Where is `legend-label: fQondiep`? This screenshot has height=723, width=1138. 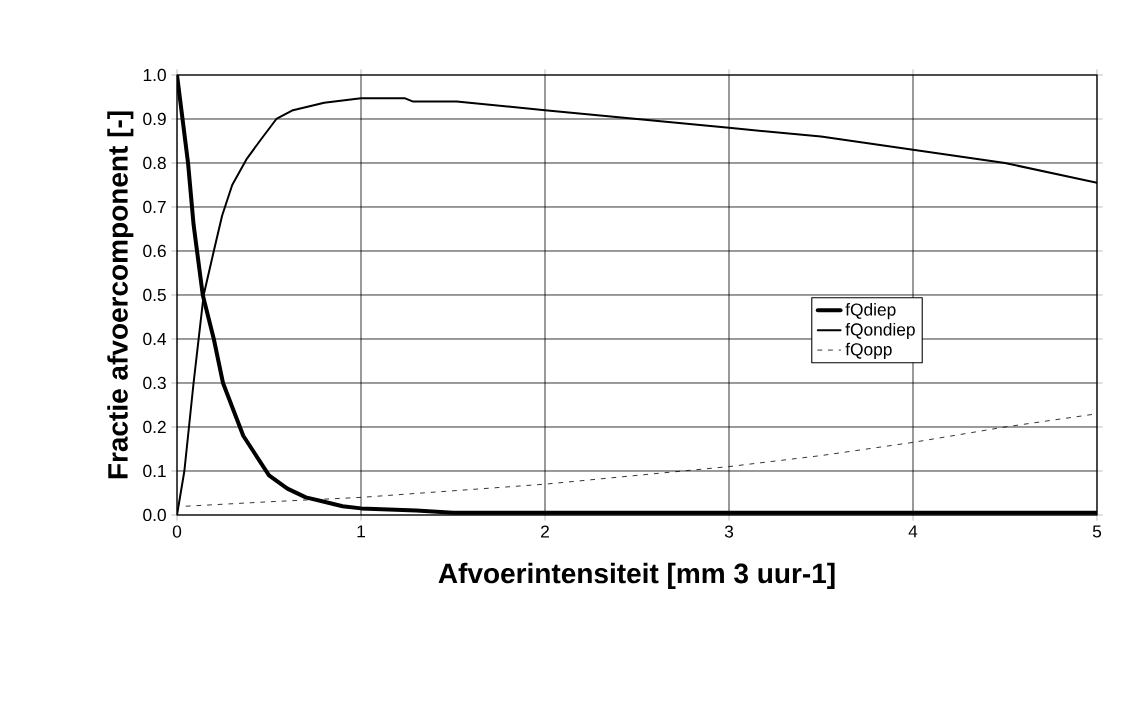 legend-label: fQondiep is located at coordinates (880, 331).